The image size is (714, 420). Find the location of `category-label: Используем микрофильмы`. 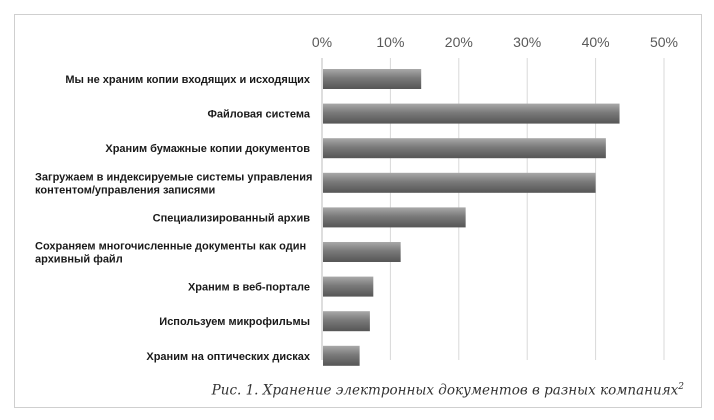

category-label: Используем микрофильмы is located at coordinates (234, 322).